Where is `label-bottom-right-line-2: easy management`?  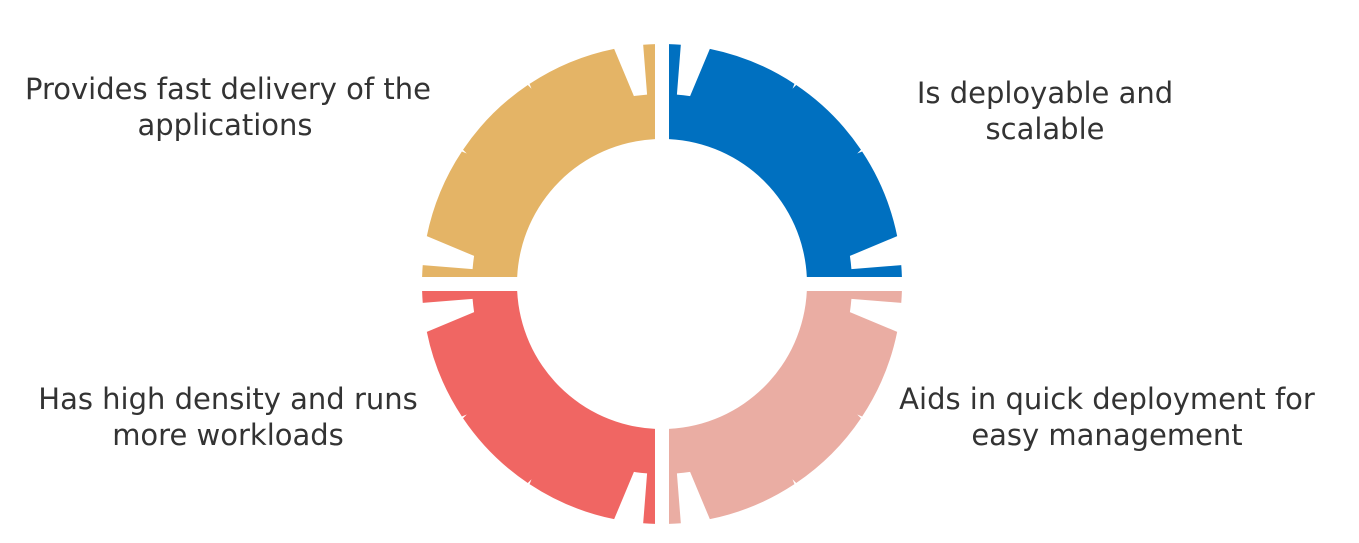
label-bottom-right-line-2: easy management is located at coordinates (1107, 435).